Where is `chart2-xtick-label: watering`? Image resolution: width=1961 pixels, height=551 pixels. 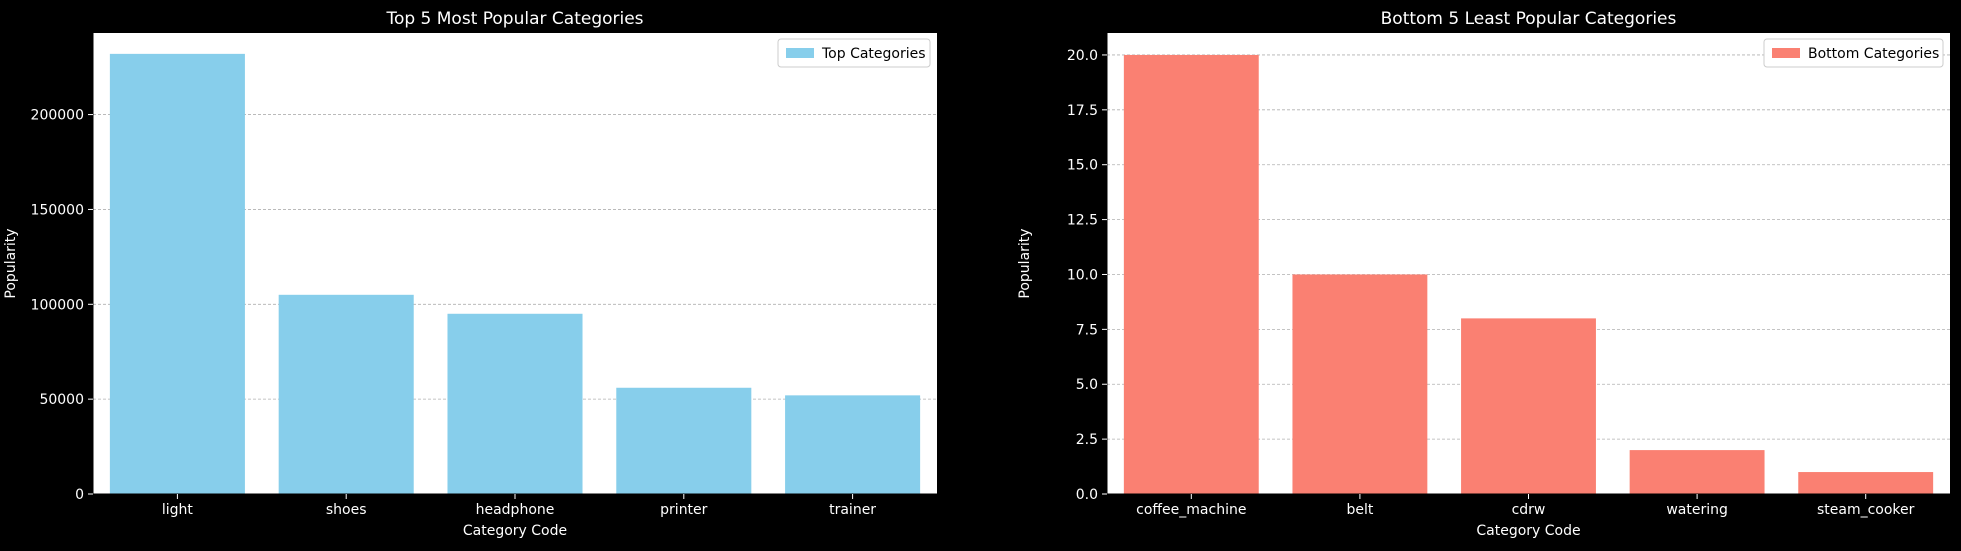 chart2-xtick-label: watering is located at coordinates (1697, 510).